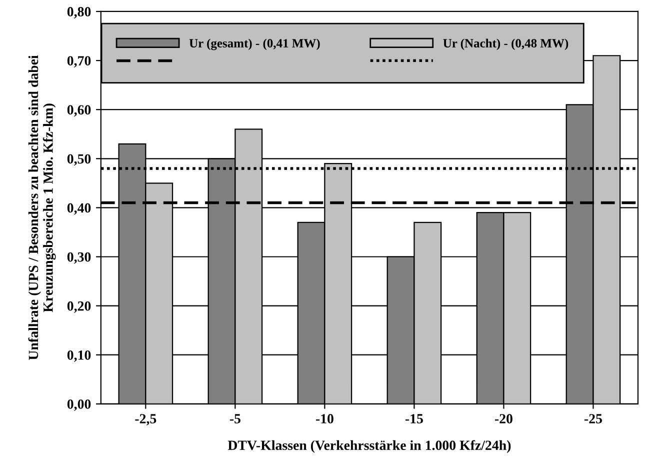 The width and height of the screenshot is (651, 459). What do you see at coordinates (79, 62) in the screenshot?
I see `y-tick-label: 0,70` at bounding box center [79, 62].